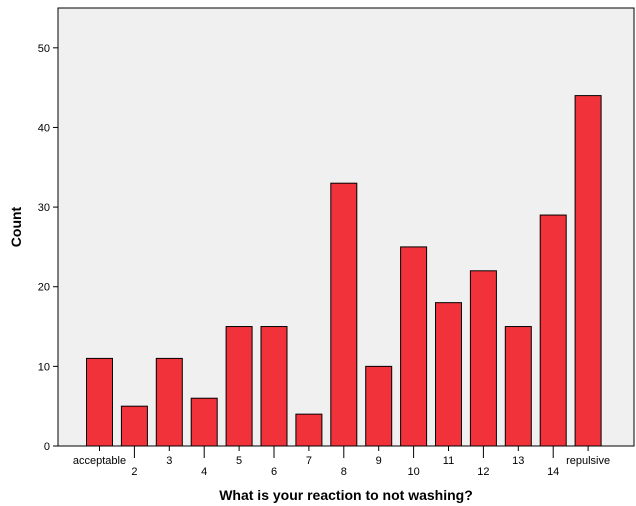 The height and width of the screenshot is (506, 636). I want to click on y-tick-label: 0, so click(47, 447).